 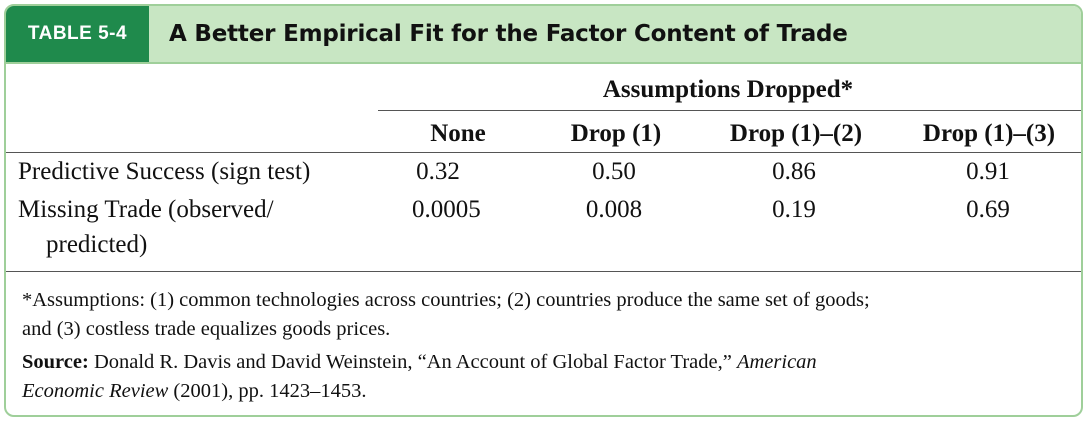 What do you see at coordinates (776, 362) in the screenshot?
I see `source-journal-part1: American` at bounding box center [776, 362].